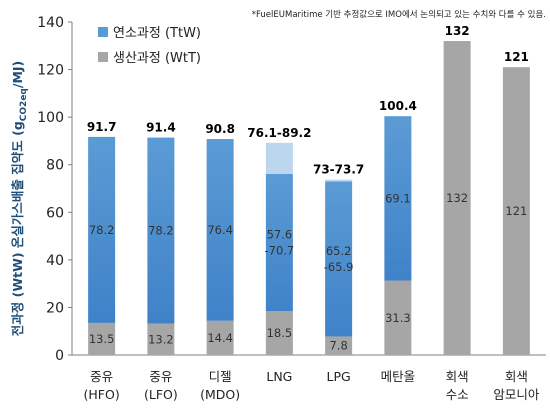 The width and height of the screenshot is (550, 410). What do you see at coordinates (161, 394) in the screenshot?
I see `category-label: (LFO)` at bounding box center [161, 394].